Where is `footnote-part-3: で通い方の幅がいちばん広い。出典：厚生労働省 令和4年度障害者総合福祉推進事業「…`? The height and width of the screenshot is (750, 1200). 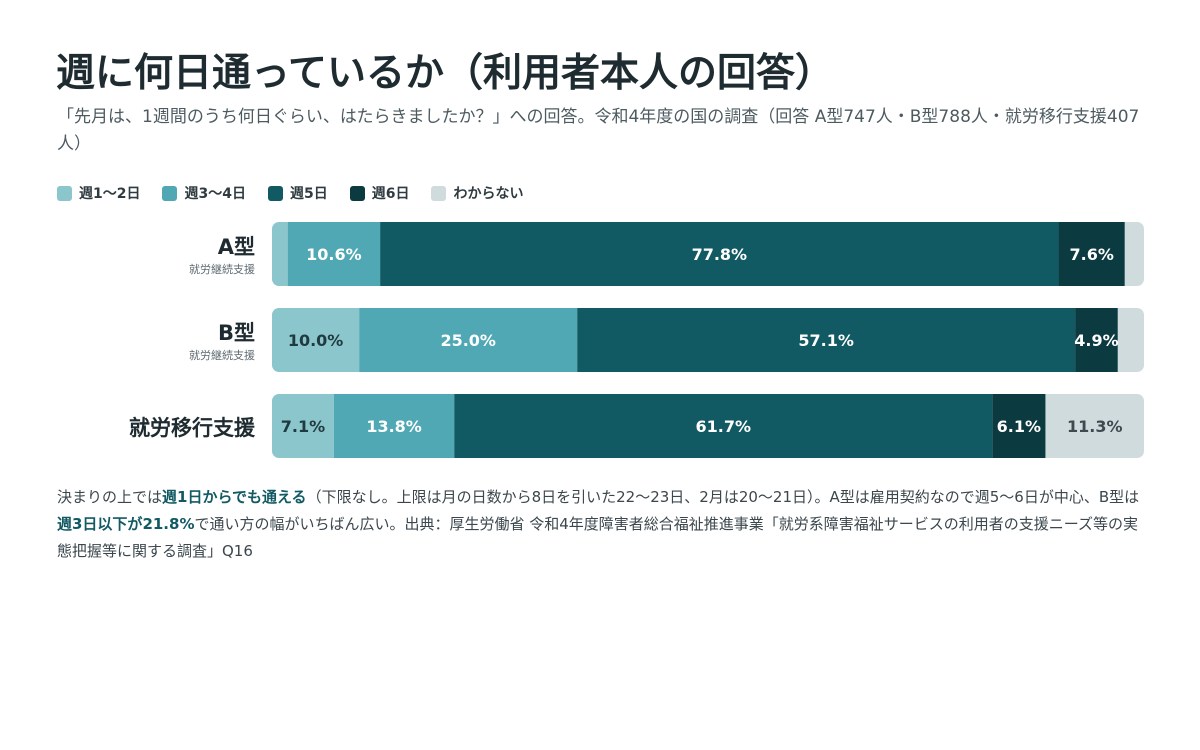 footnote-part-3: で通い方の幅がいちばん広い。出典：厚生労働省 令和4年度障害者総合福祉推進事業「… is located at coordinates (598, 537).